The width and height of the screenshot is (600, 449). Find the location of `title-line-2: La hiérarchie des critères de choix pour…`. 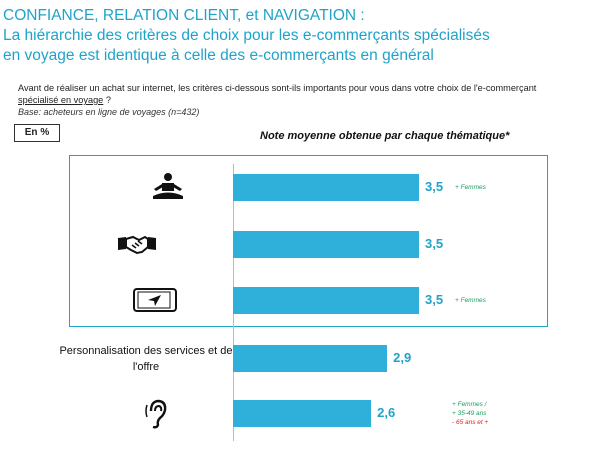

title-line-2: La hiérarchie des critères de choix pour… is located at coordinates (246, 35).